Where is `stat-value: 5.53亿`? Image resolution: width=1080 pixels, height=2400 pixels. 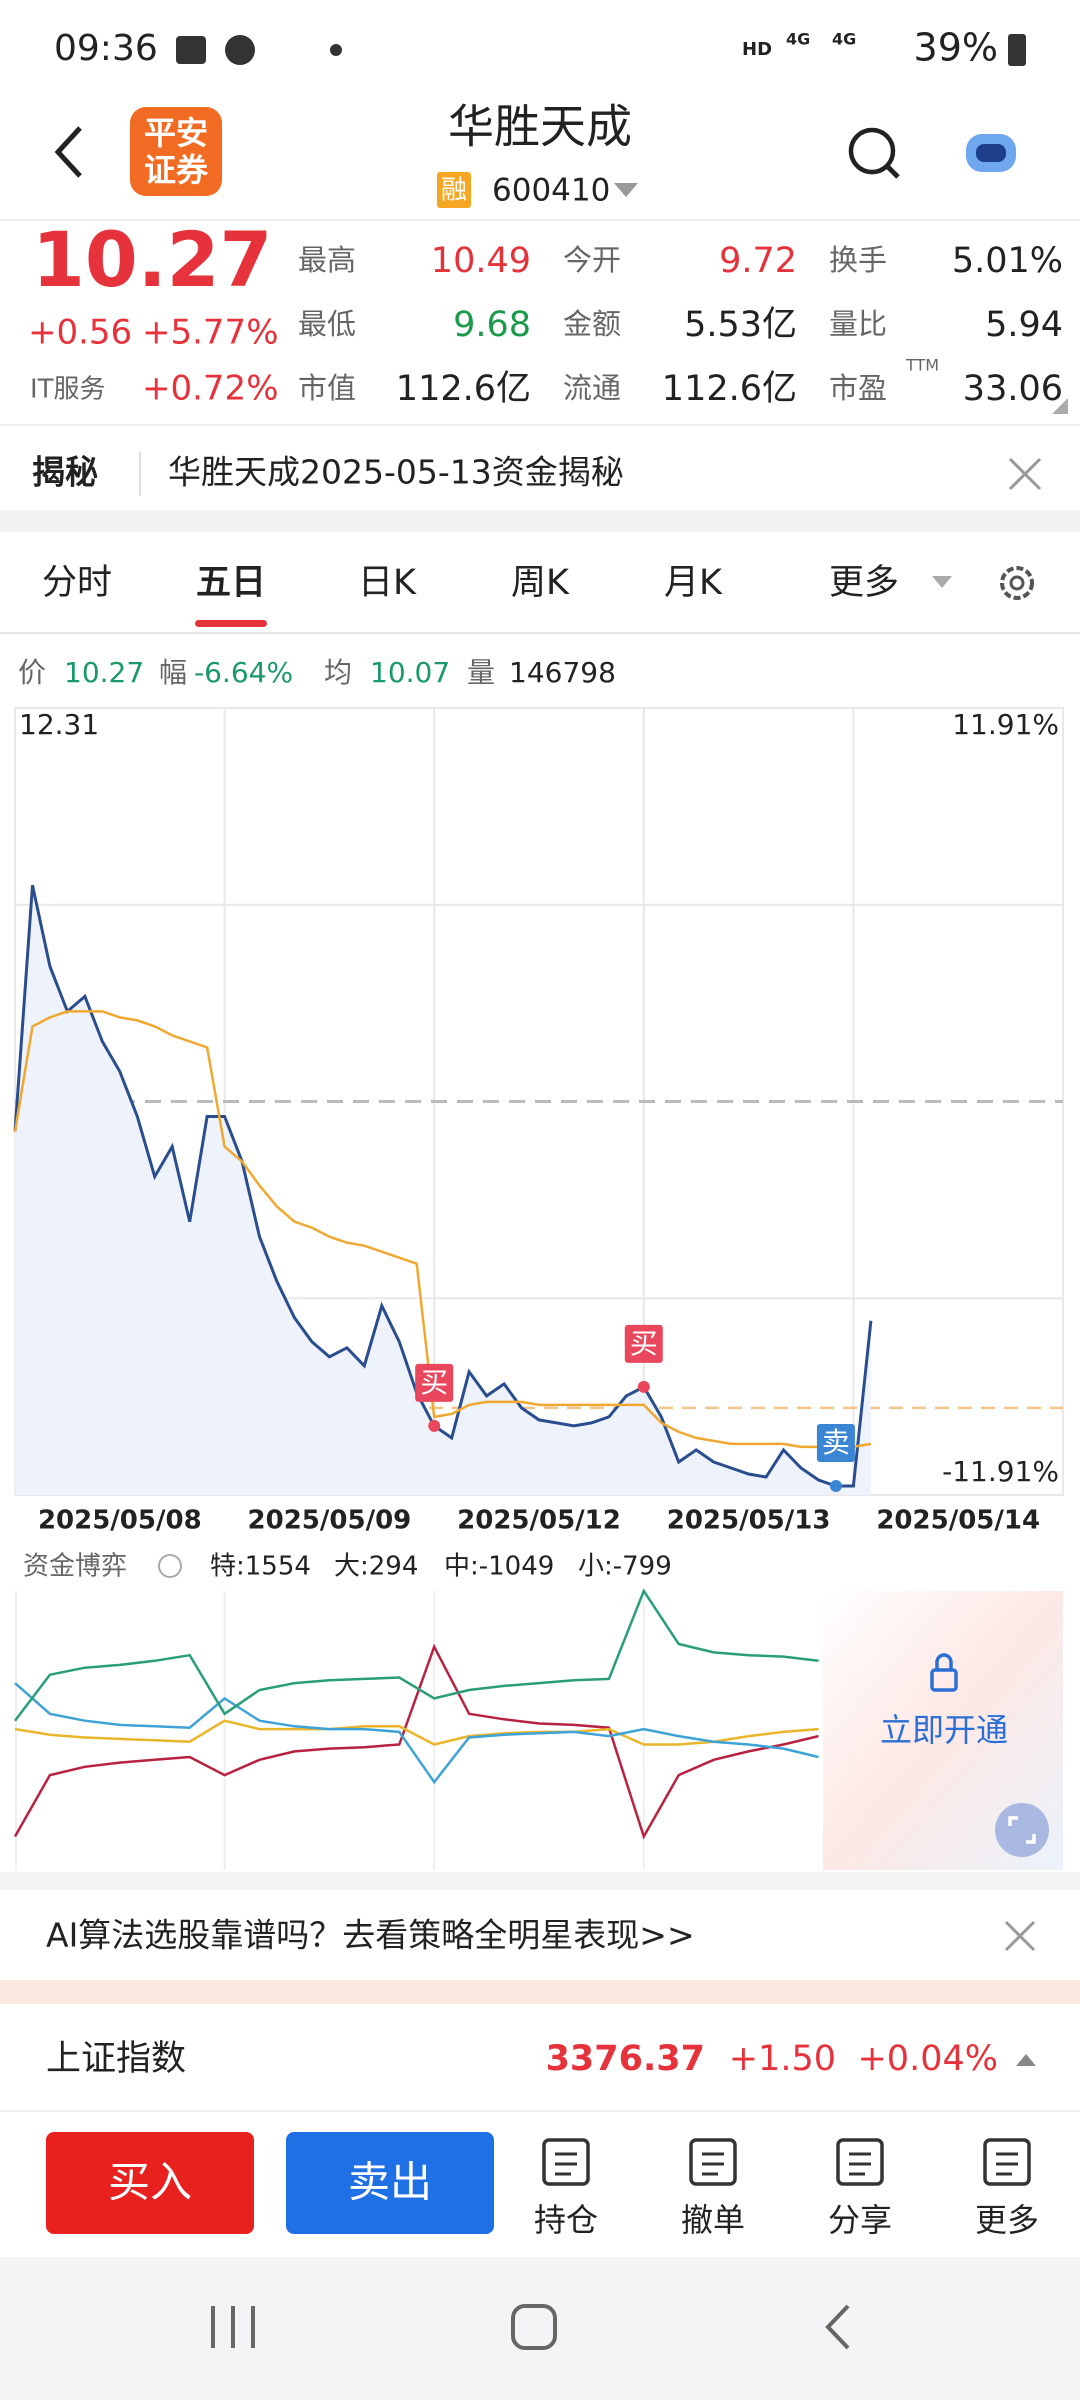
stat-value: 5.53亿 is located at coordinates (740, 325).